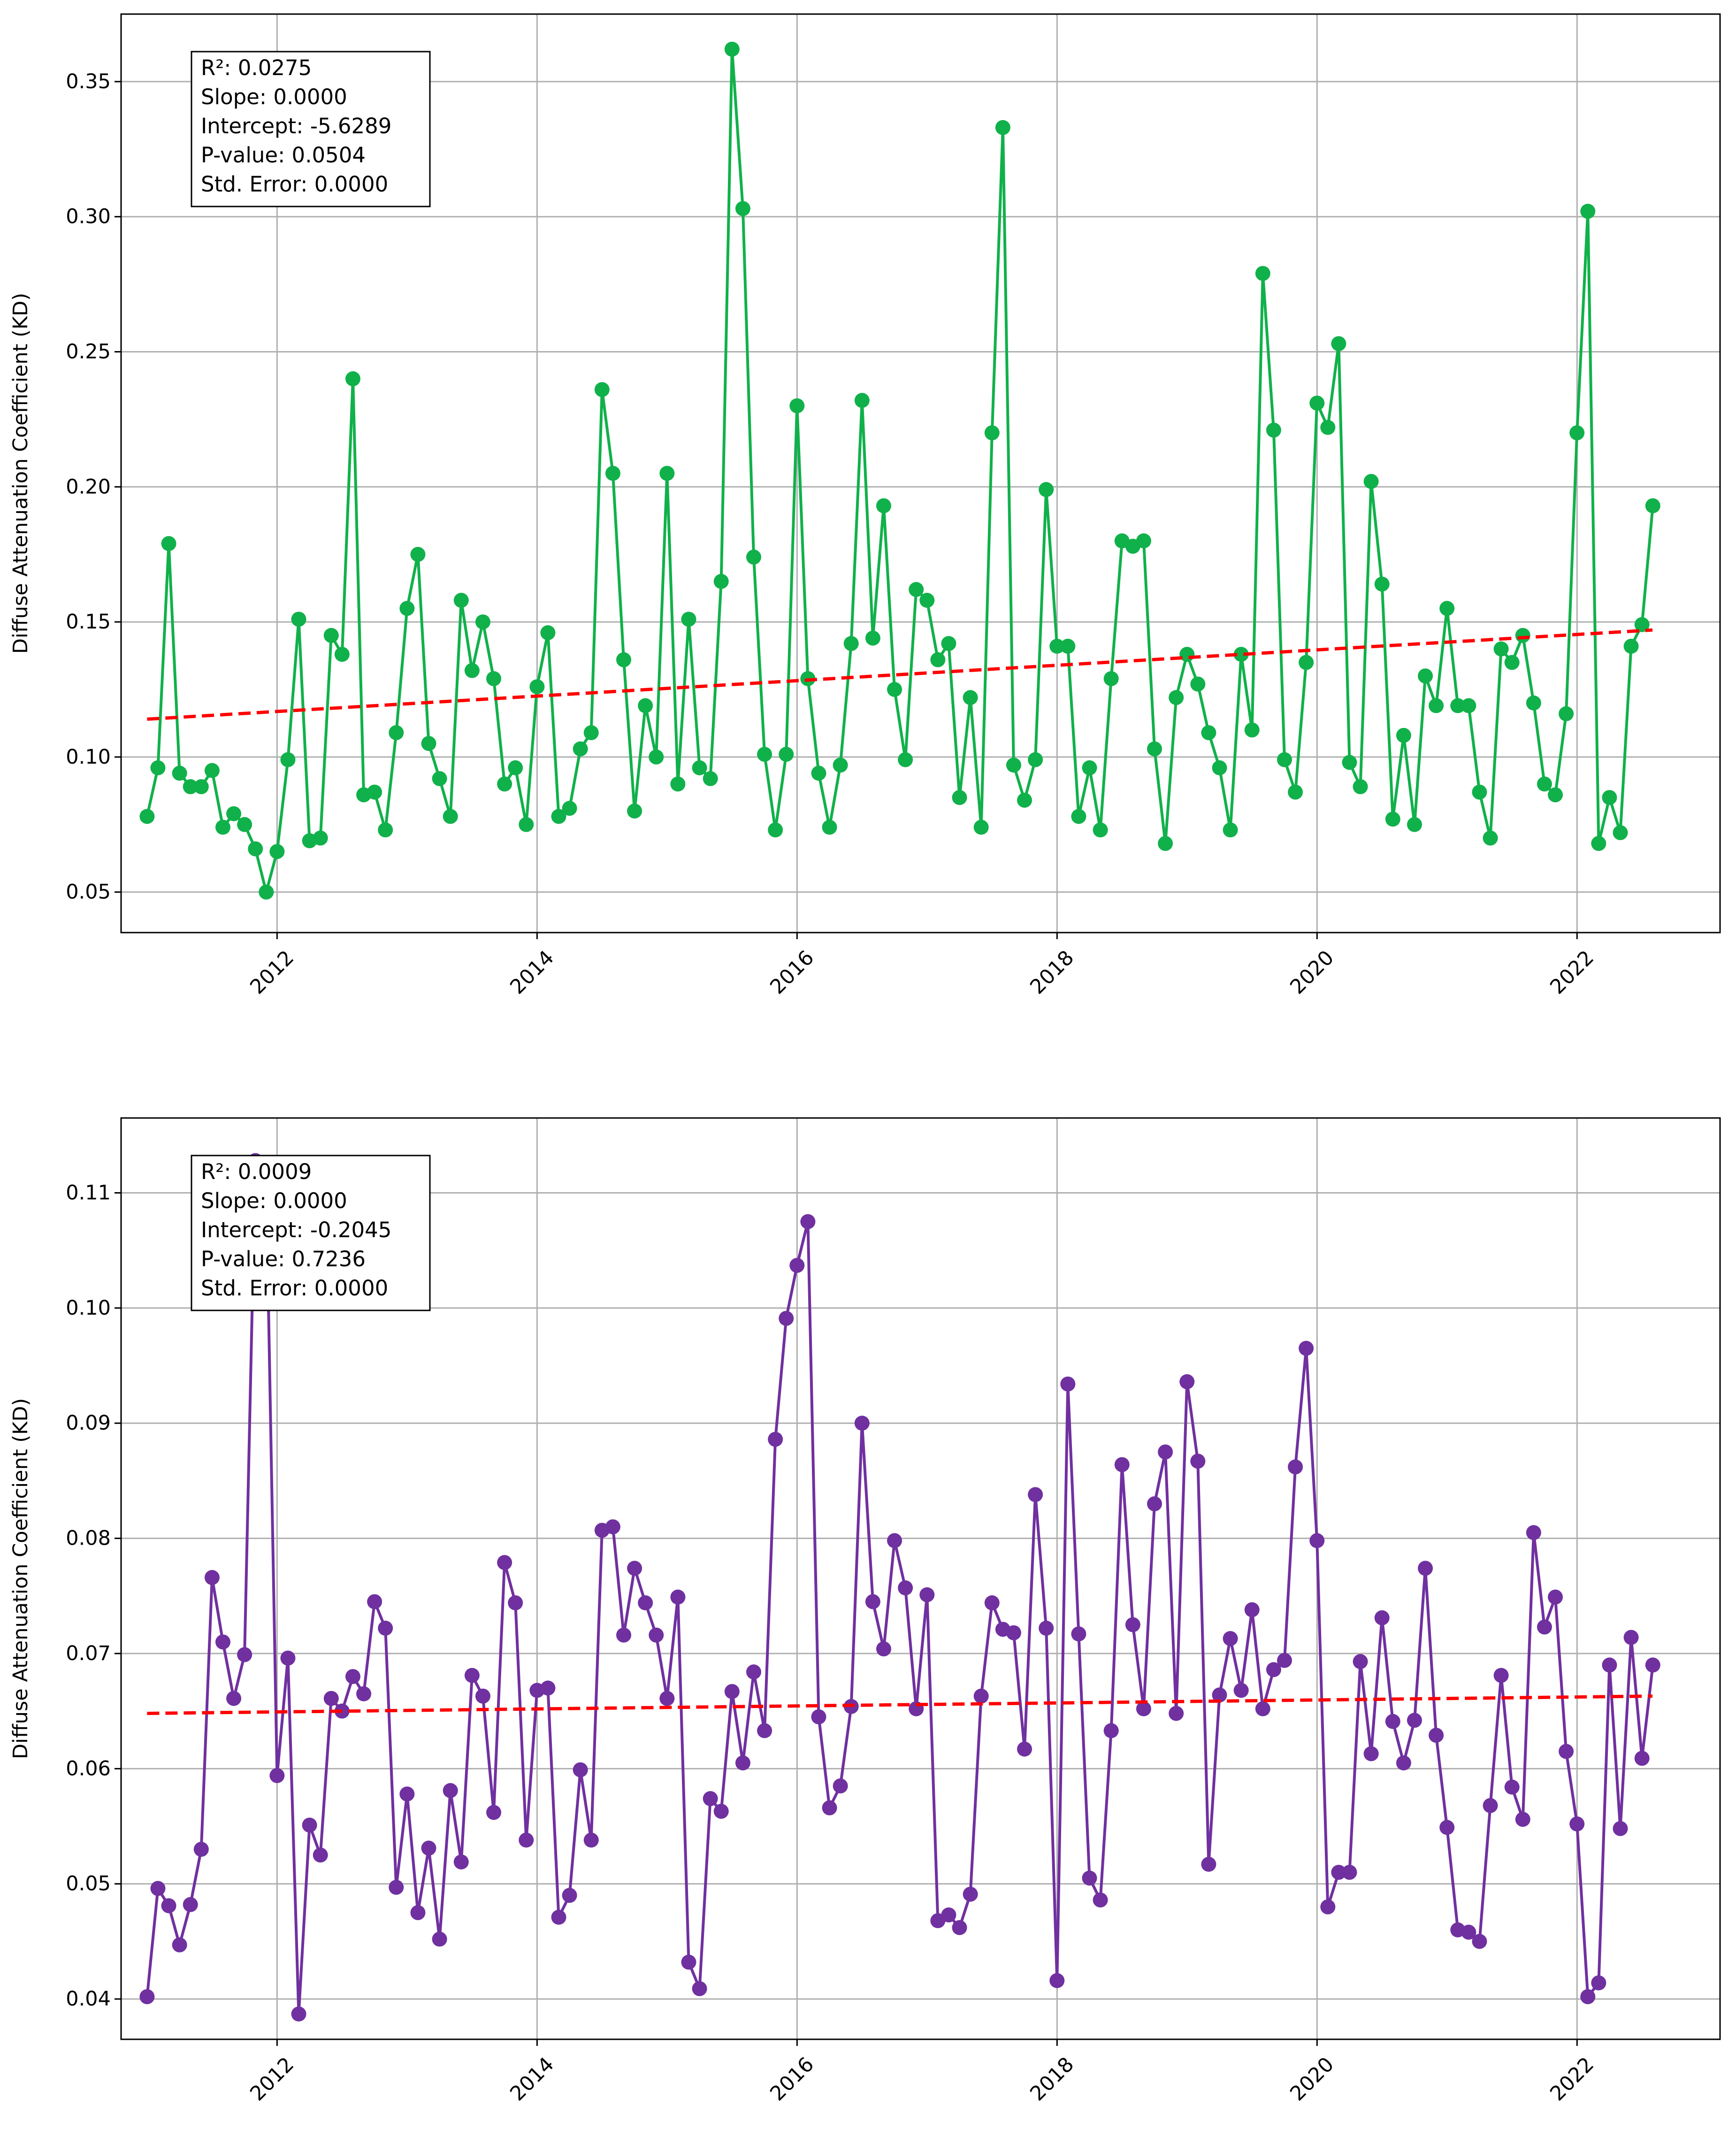  I want to click on stats-line: P-value: 0.7236, so click(283, 1259).